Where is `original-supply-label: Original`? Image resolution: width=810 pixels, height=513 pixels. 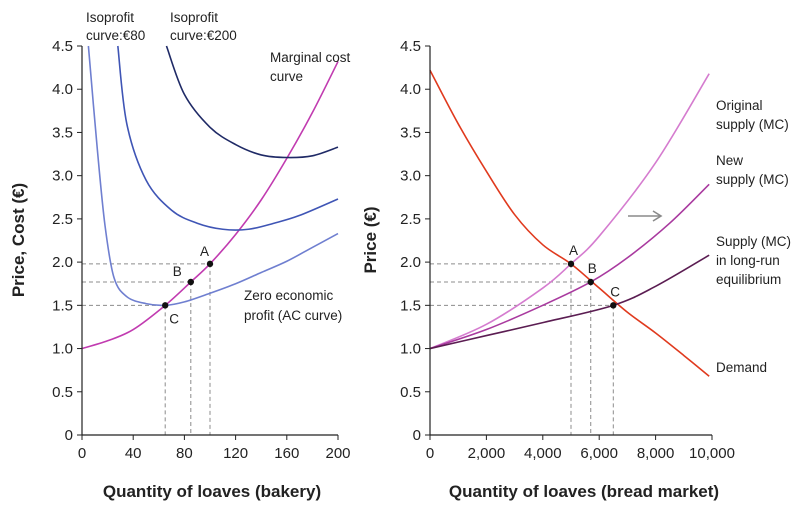
original-supply-label: Original is located at coordinates (739, 105).